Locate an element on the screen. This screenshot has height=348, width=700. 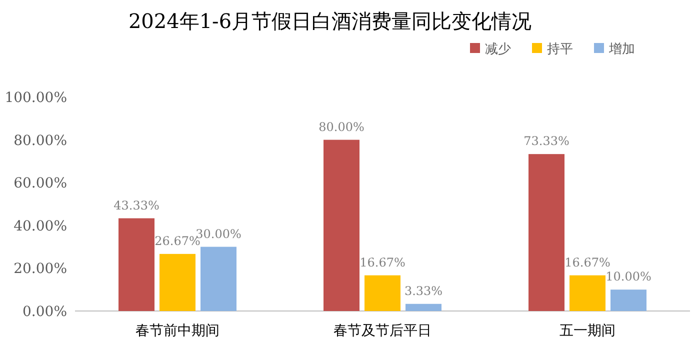
ytick: 40.00% is located at coordinates (40, 226).